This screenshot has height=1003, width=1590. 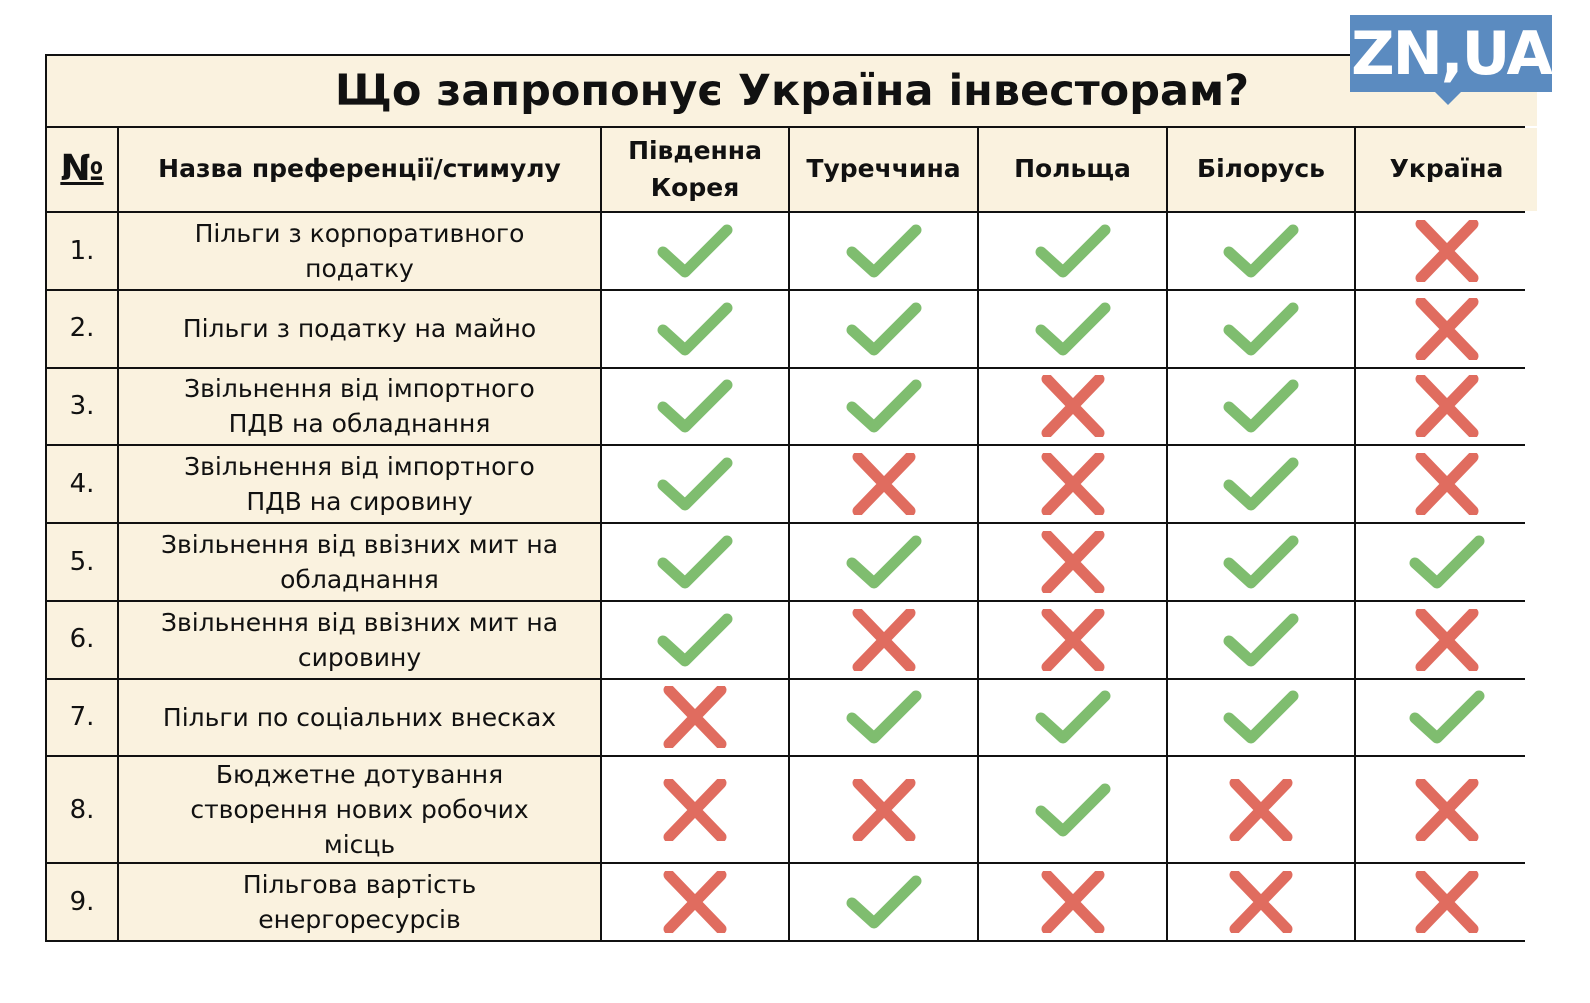 I want to click on preference-name: Пільги з податку на майно, so click(x=359, y=328).